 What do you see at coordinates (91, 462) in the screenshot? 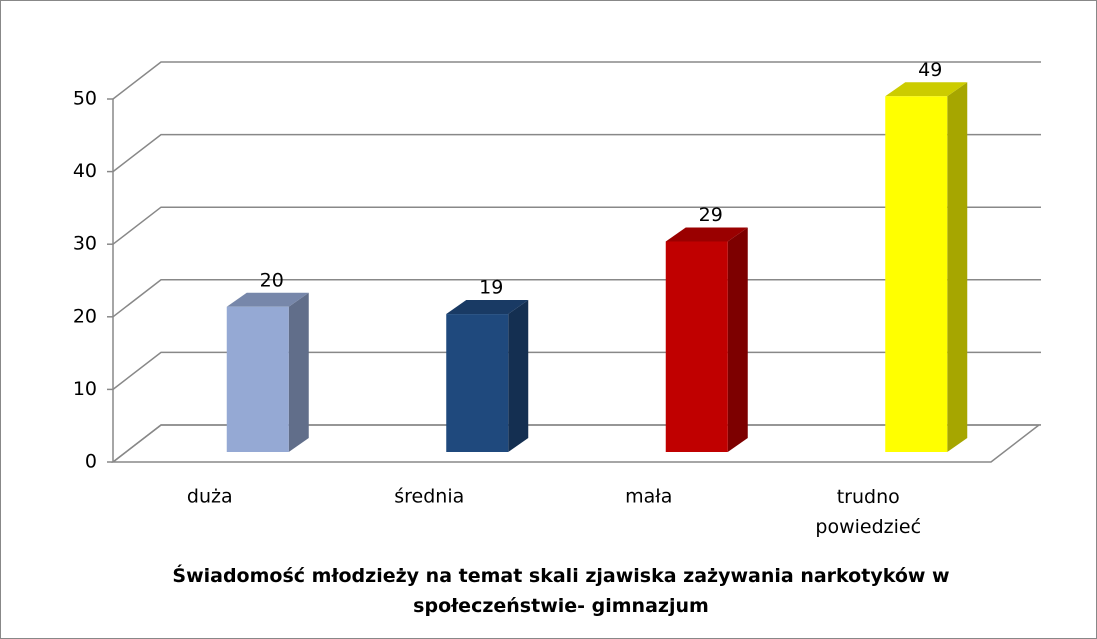
I see `y-tick-label: 0` at bounding box center [91, 462].